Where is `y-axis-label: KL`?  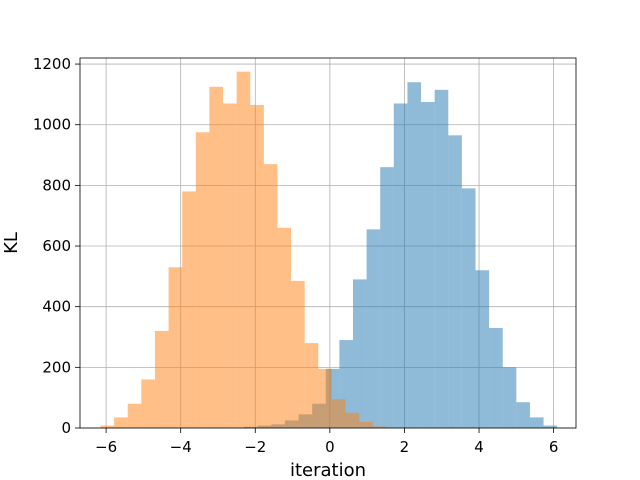
y-axis-label: KL is located at coordinates (11, 243).